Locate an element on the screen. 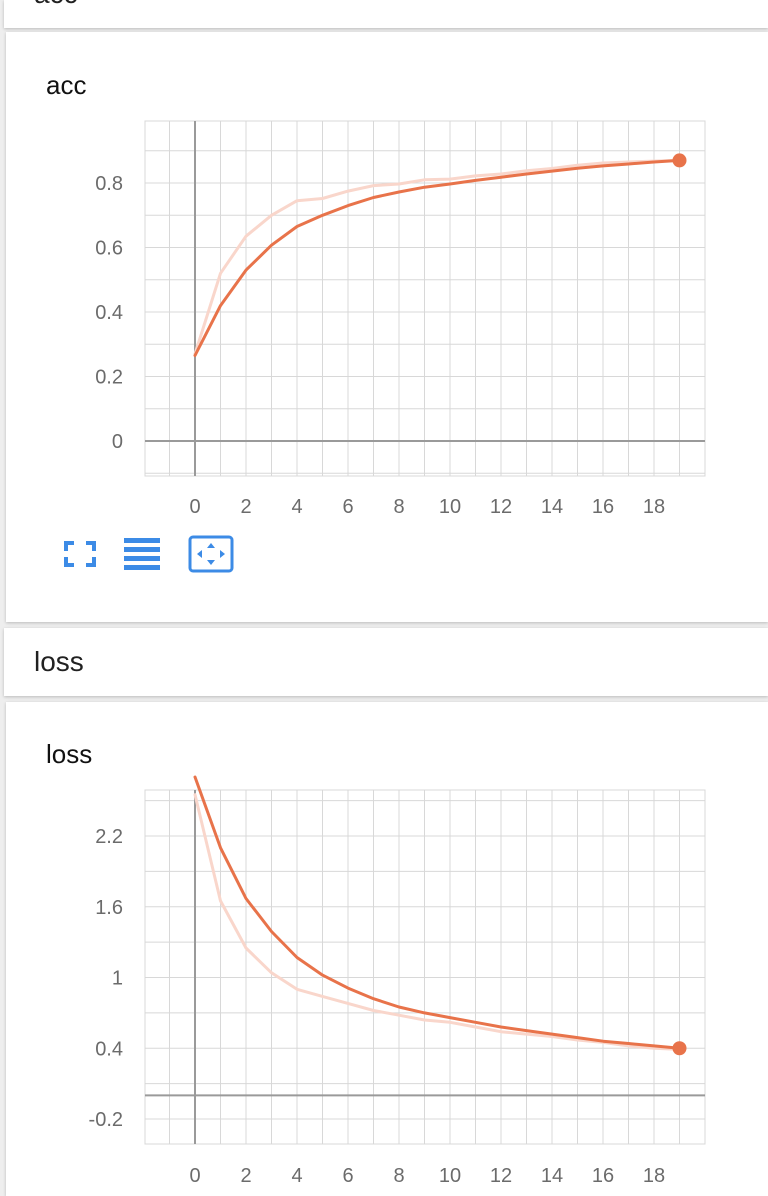 The height and width of the screenshot is (1196, 768). loss-x-tick-label: 16 is located at coordinates (603, 1176).